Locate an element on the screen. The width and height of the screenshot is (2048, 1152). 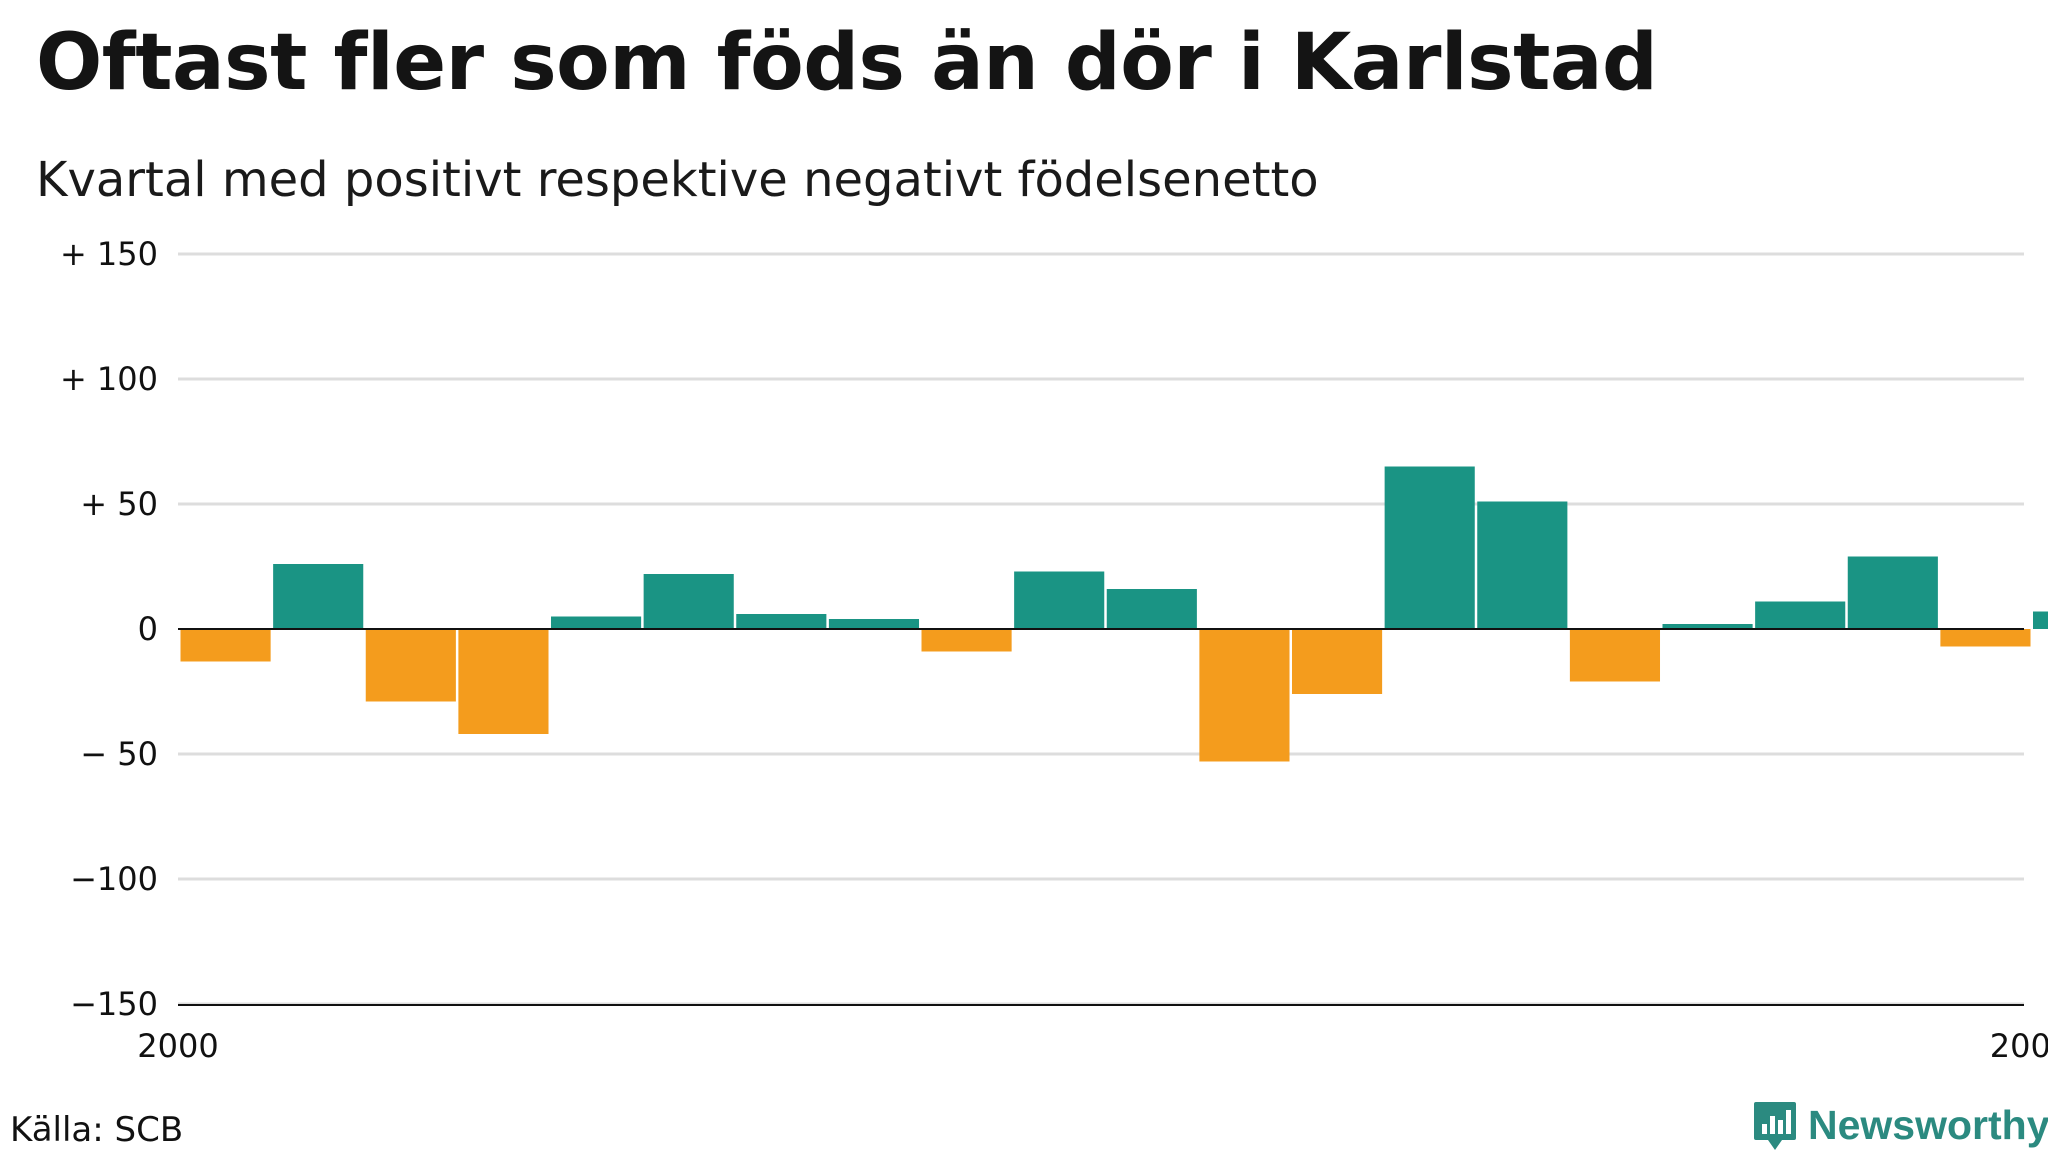
y-tick-label: −100 is located at coordinates (114, 879).